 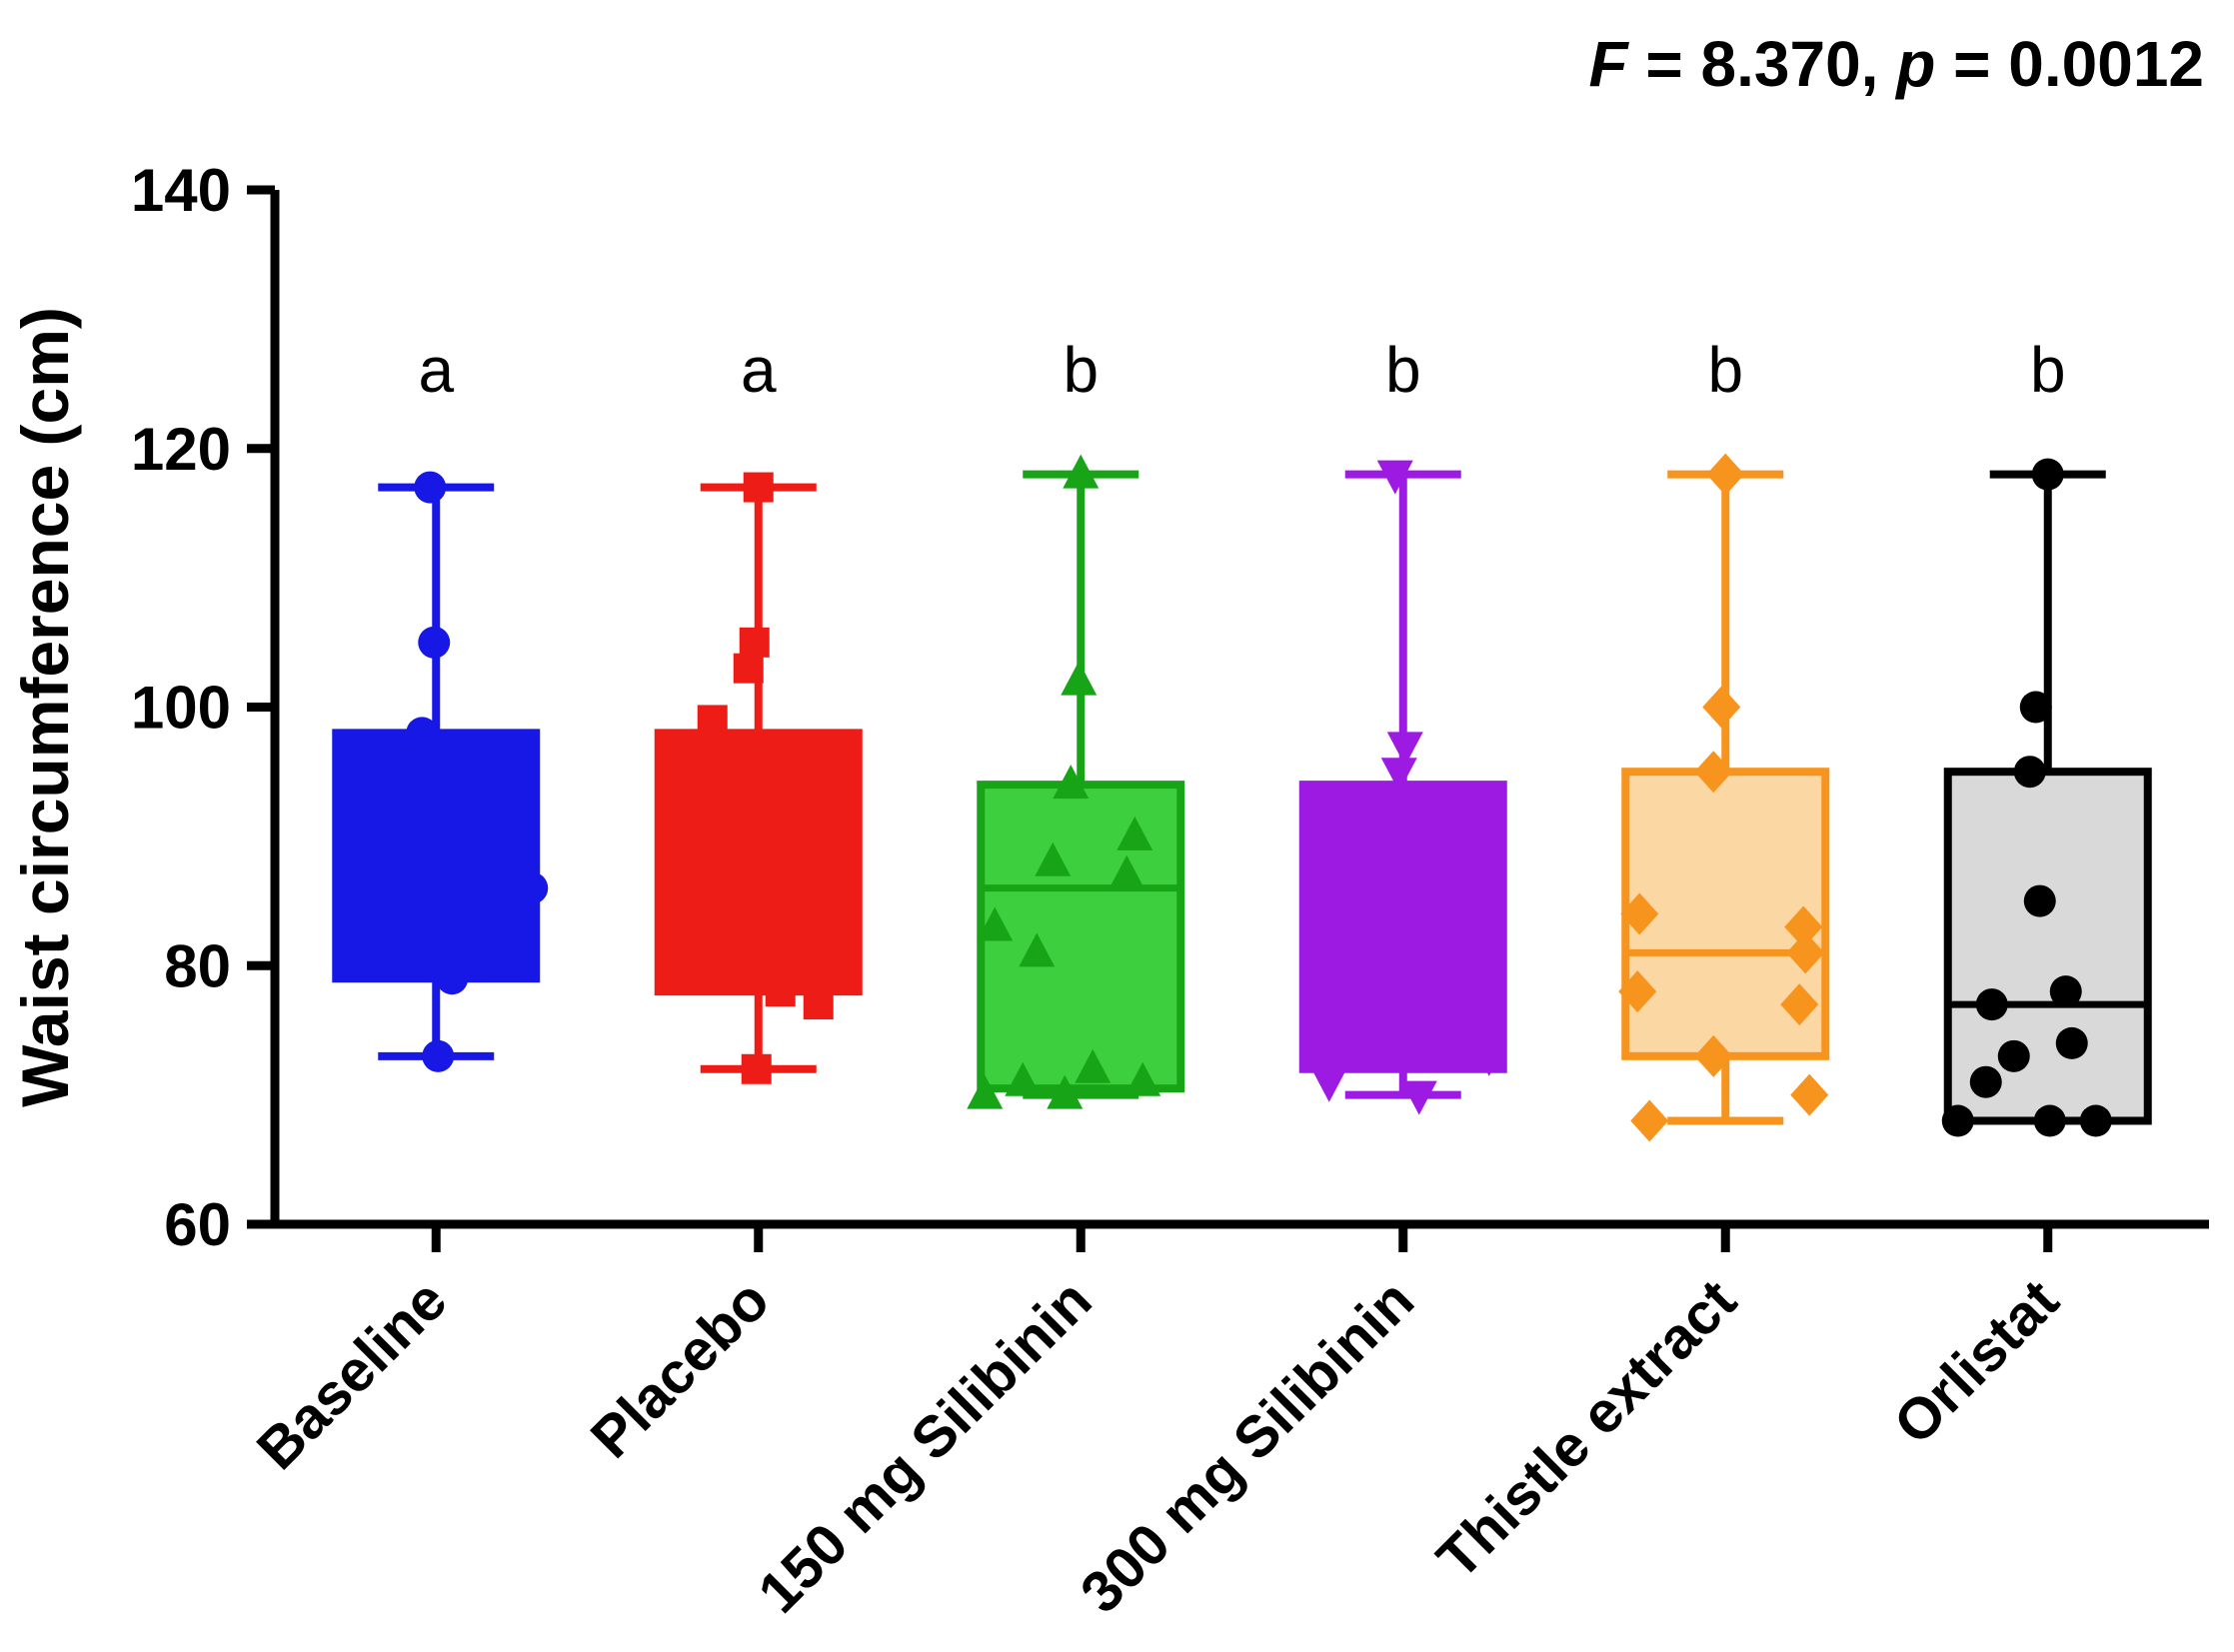 What do you see at coordinates (1586, 1429) in the screenshot?
I see `x-tick-label: Thistle extract` at bounding box center [1586, 1429].